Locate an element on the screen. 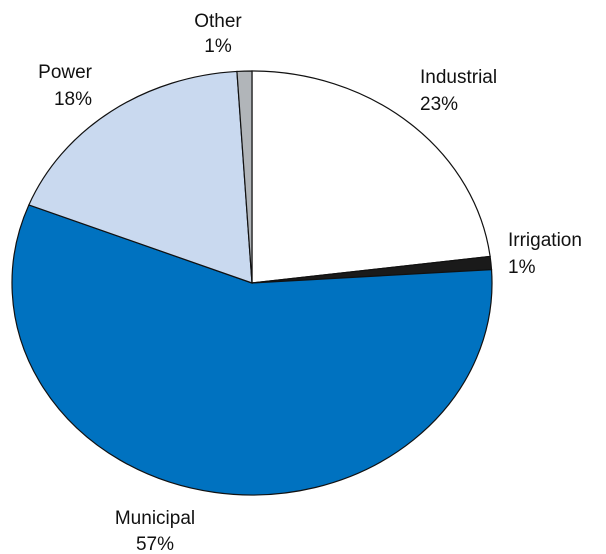 The image size is (606, 554). slice-label: Other is located at coordinates (218, 21).